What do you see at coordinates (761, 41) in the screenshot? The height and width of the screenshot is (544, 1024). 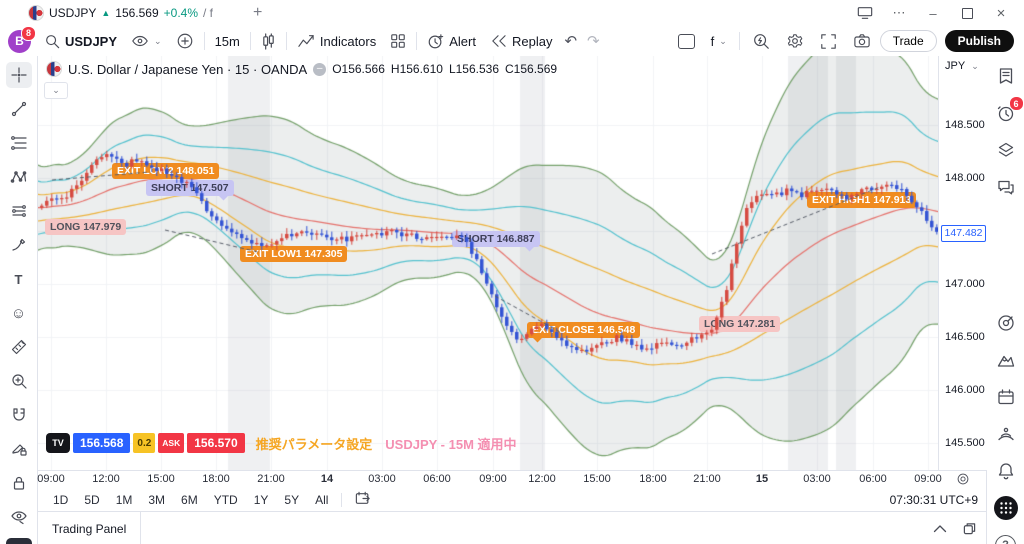 I see `quick-search-button` at bounding box center [761, 41].